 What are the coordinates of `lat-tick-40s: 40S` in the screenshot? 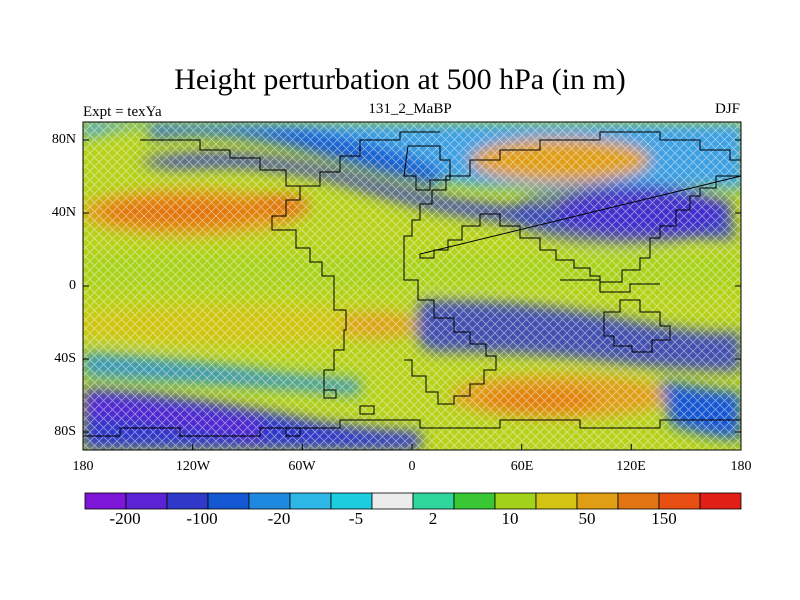 It's located at (65, 358).